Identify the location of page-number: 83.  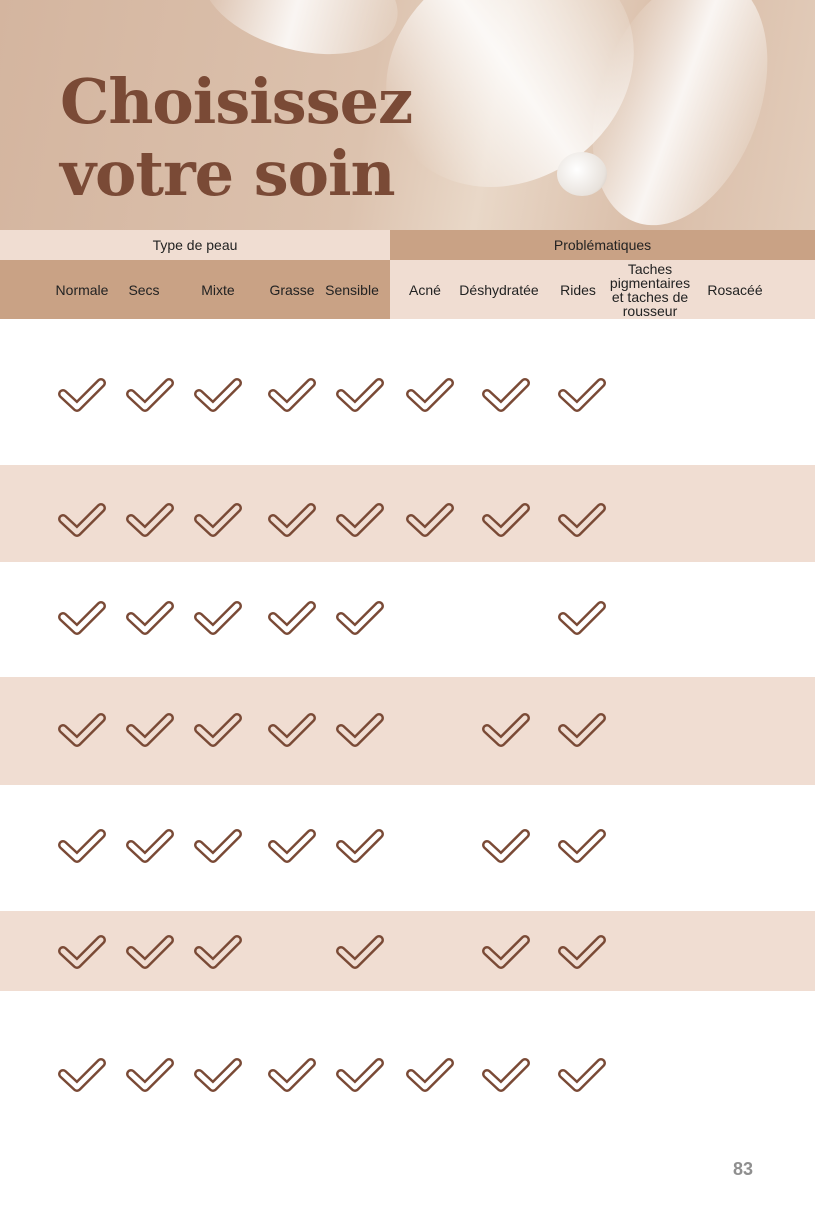
(743, 1169).